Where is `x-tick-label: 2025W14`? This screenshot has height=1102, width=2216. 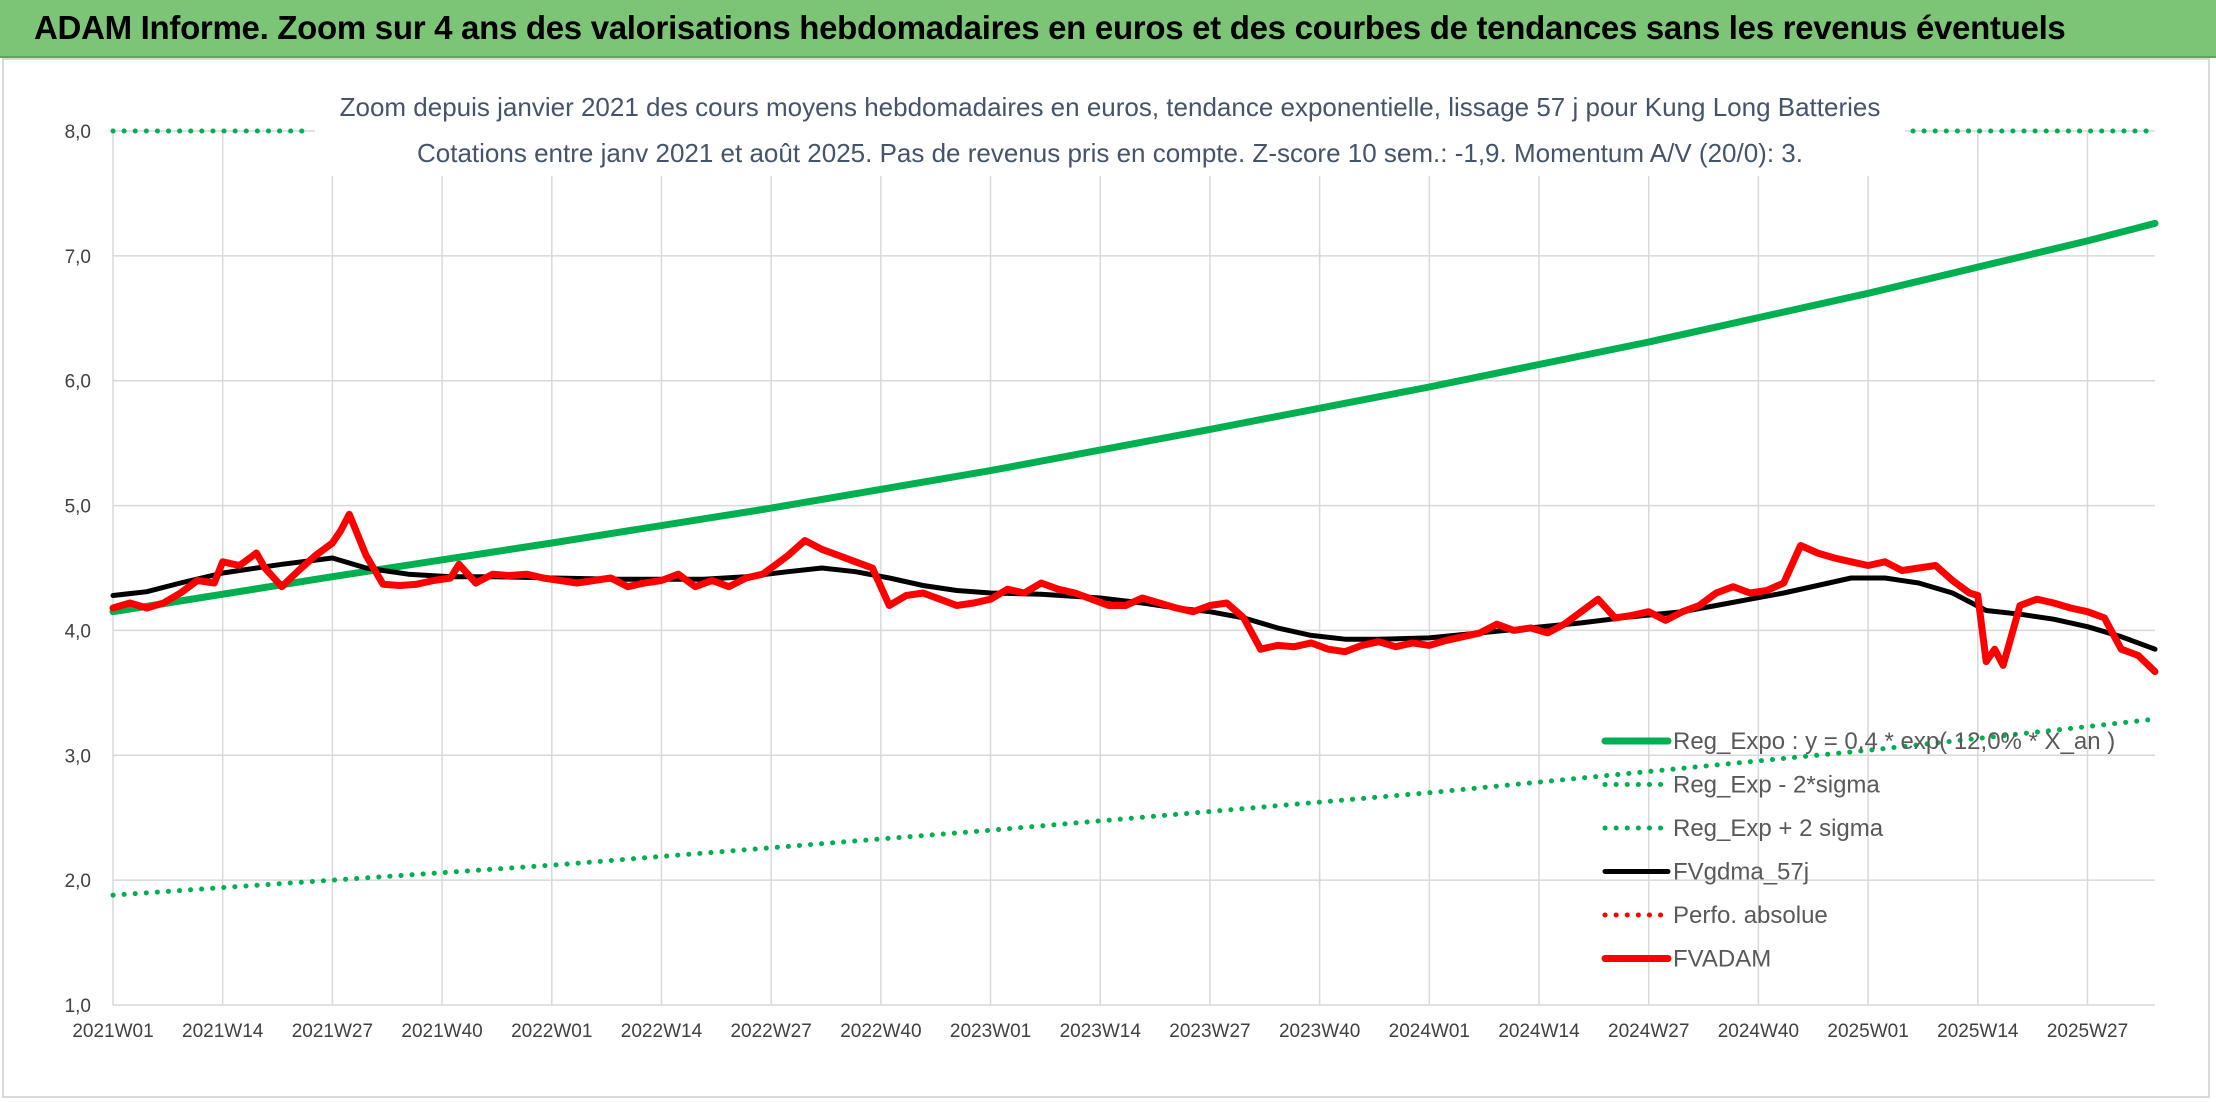 x-tick-label: 2025W14 is located at coordinates (1978, 1031).